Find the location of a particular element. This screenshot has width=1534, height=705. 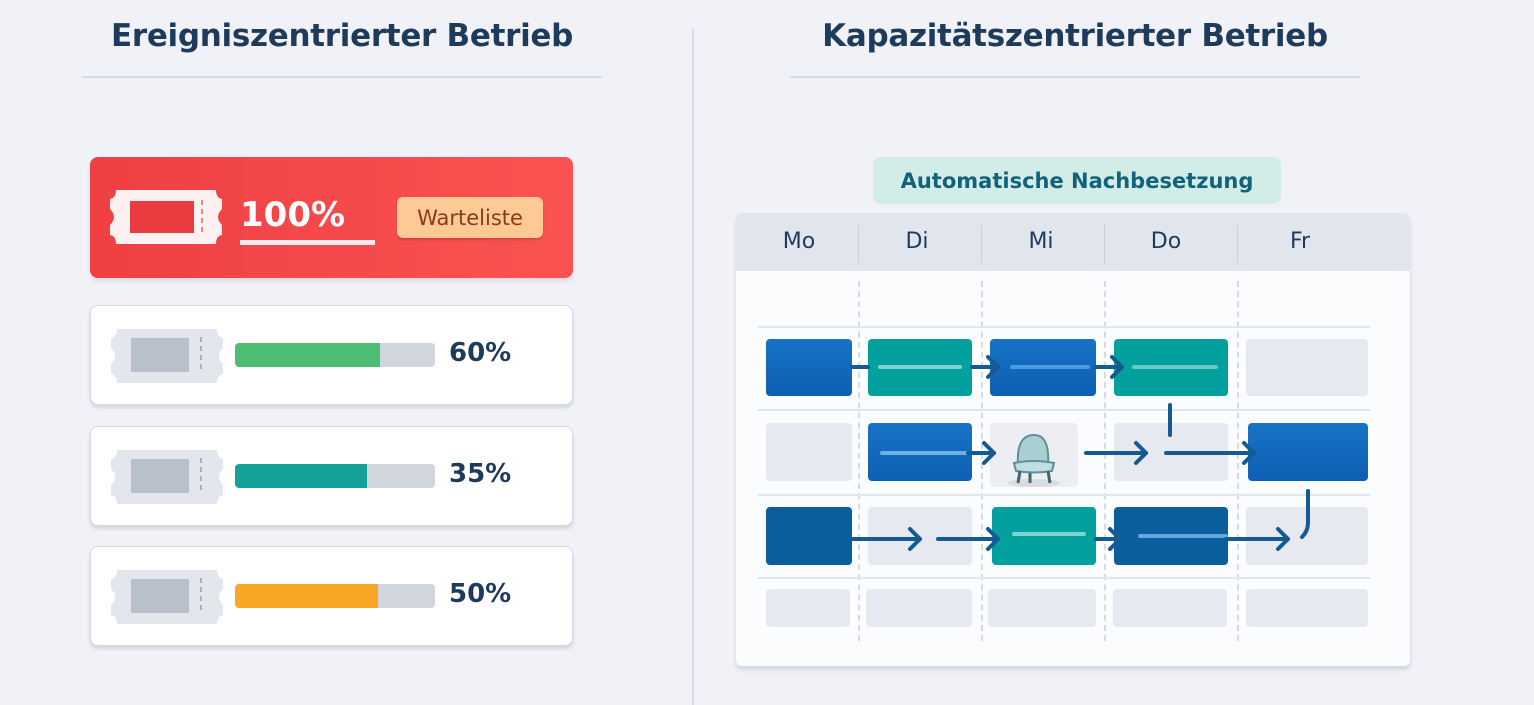

day-do: Do is located at coordinates (1166, 241).